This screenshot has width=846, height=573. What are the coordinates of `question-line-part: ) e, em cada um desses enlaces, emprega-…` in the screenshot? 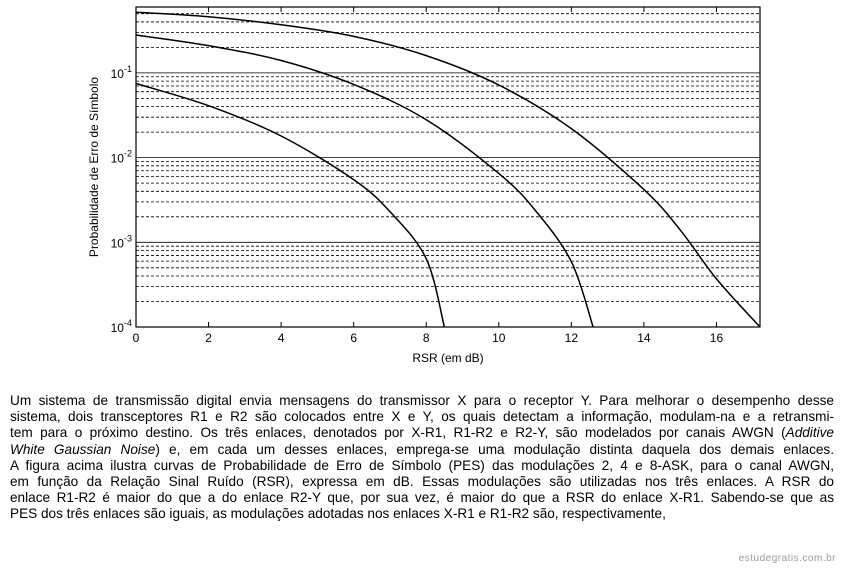 It's located at (495, 449).